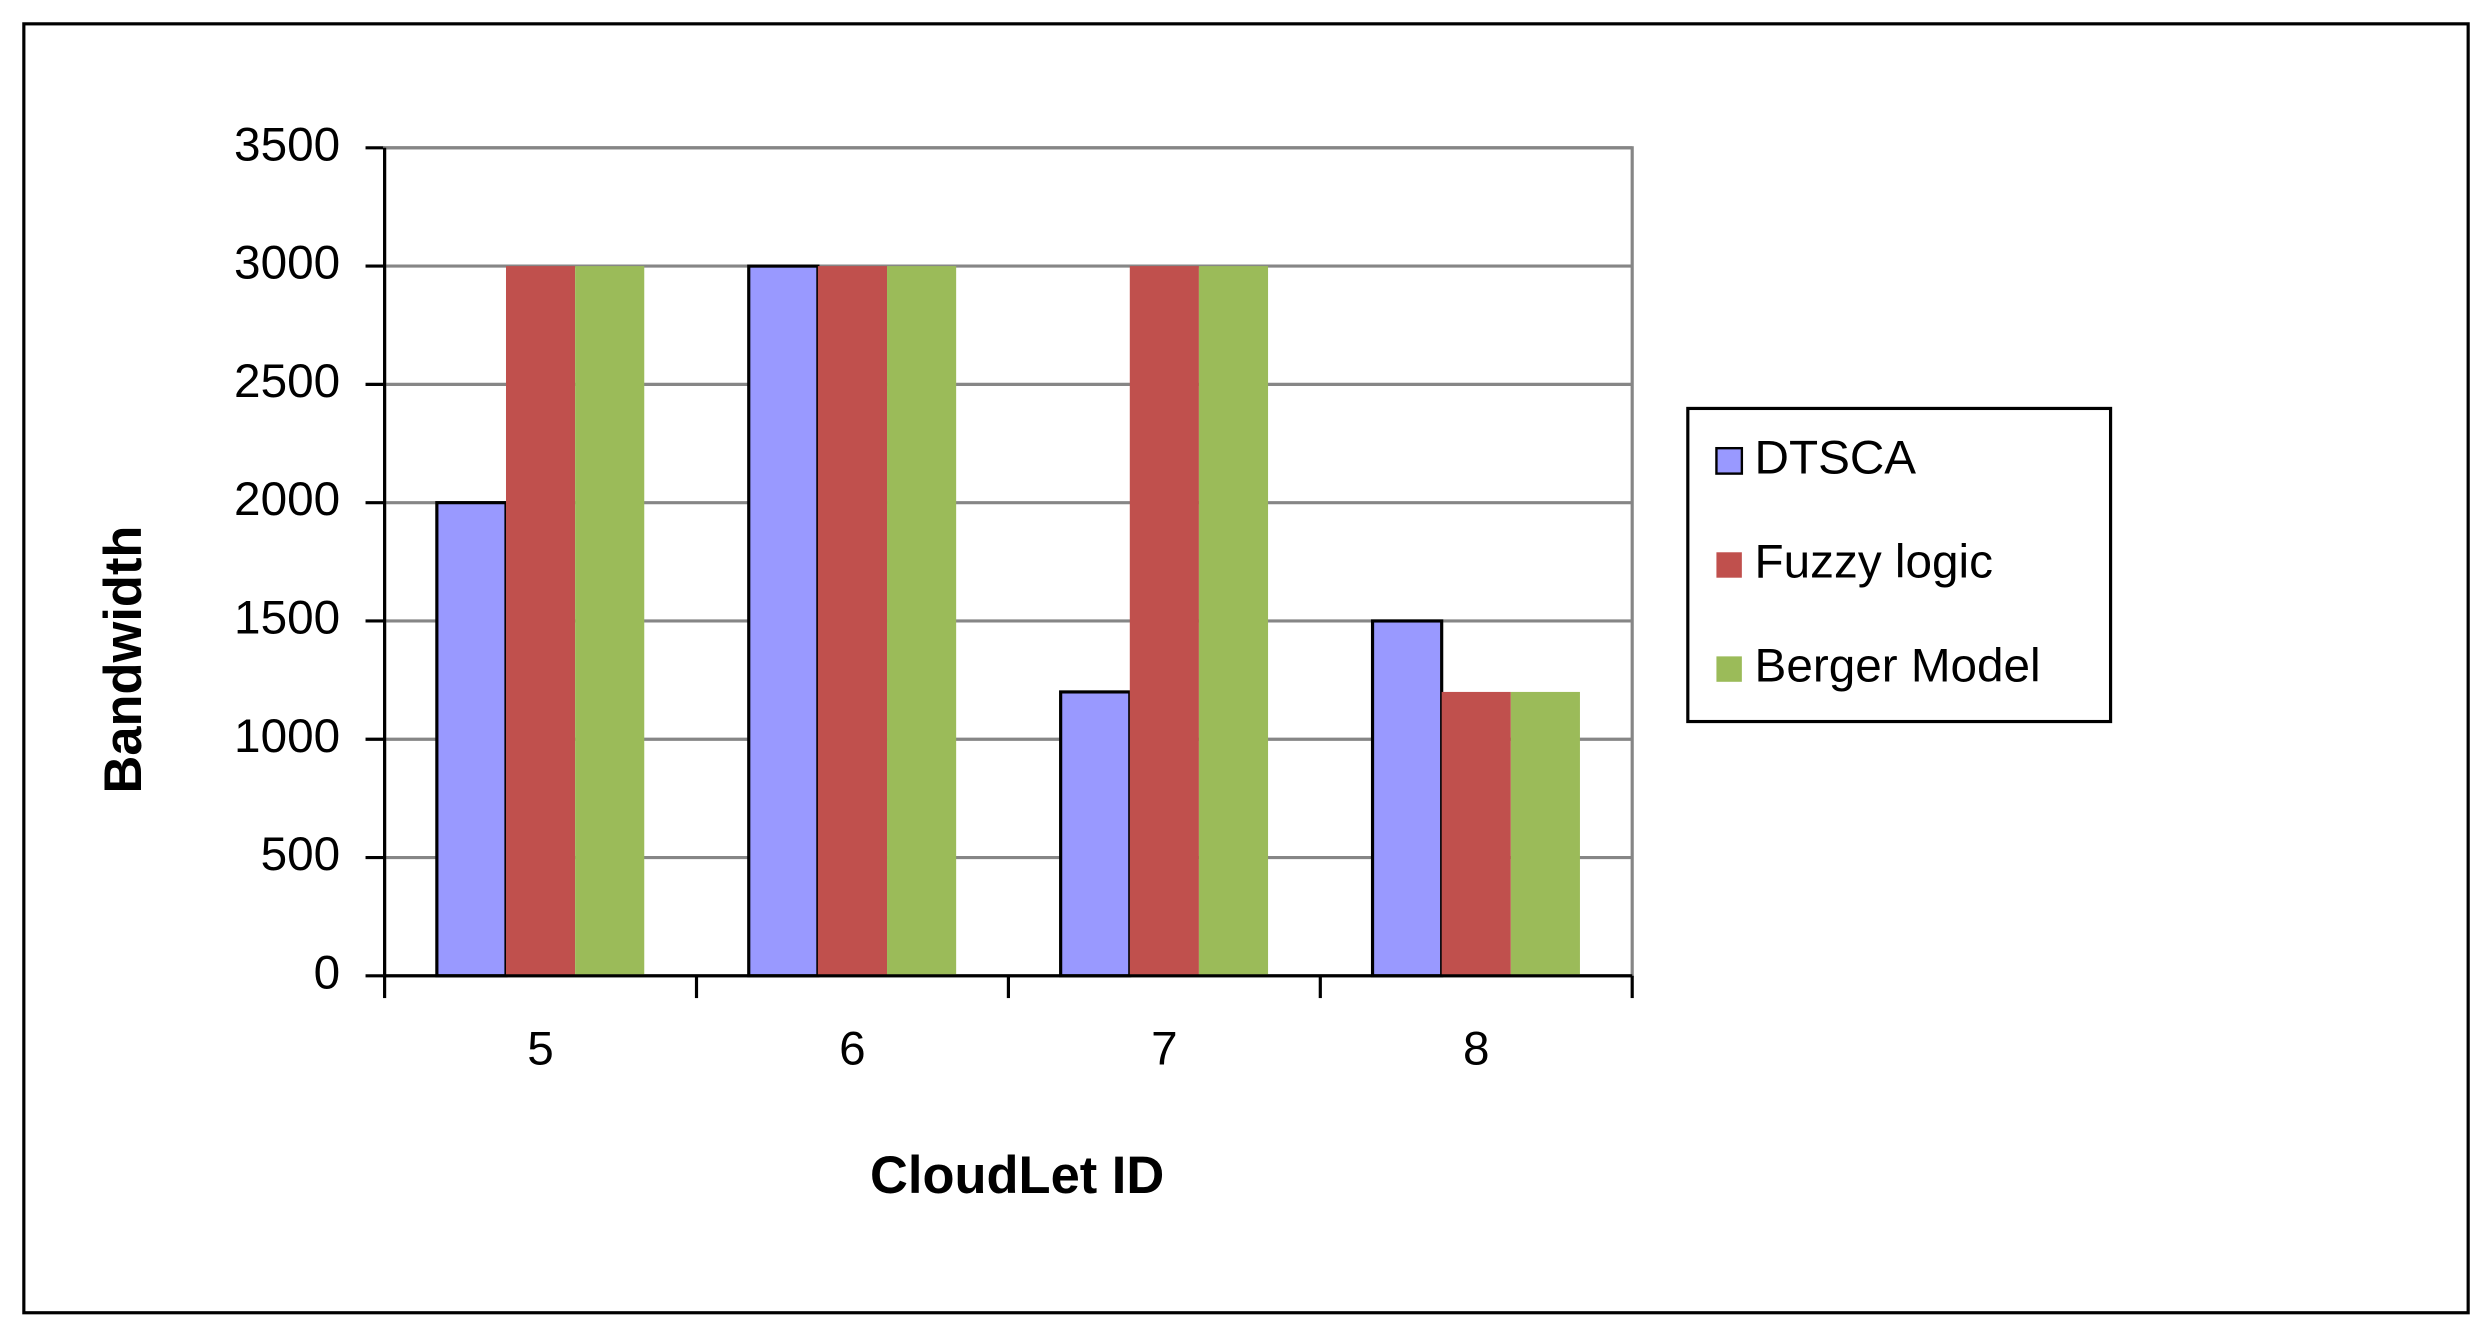 The image size is (2492, 1335). What do you see at coordinates (852, 1049) in the screenshot?
I see `x-tick-label: 6` at bounding box center [852, 1049].